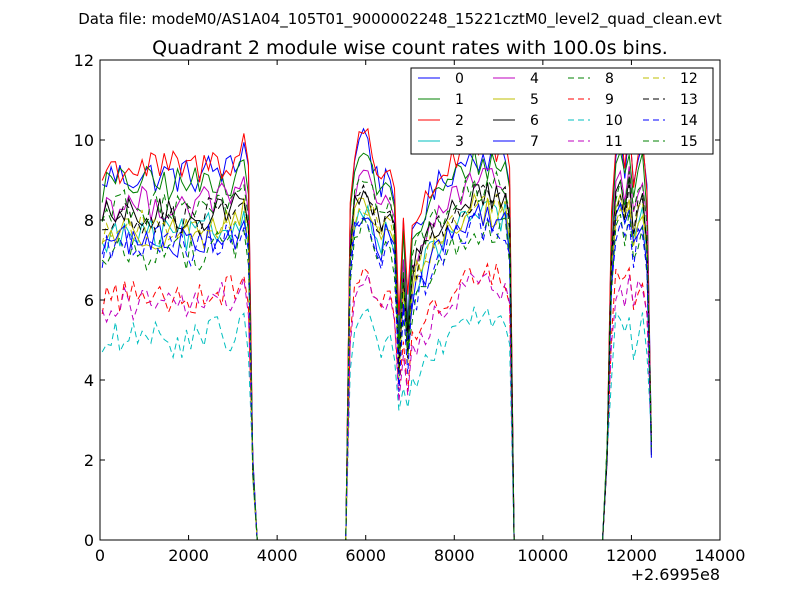 The image size is (800, 600). Describe the element at coordinates (459, 79) in the screenshot. I see `legend-label-0: 0` at that location.